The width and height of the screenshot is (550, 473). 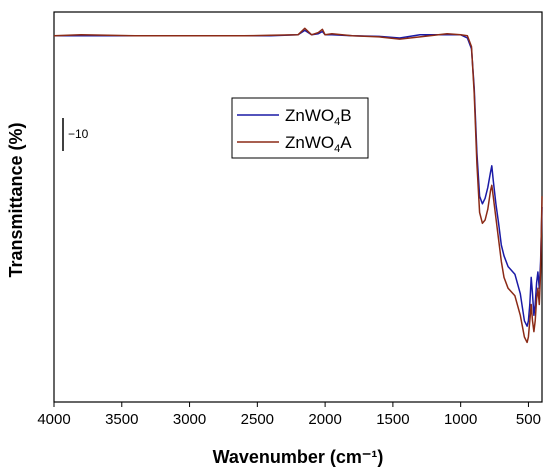 What do you see at coordinates (309, 142) in the screenshot?
I see `legend-label-zno4a-base: ZnWO` at bounding box center [309, 142].